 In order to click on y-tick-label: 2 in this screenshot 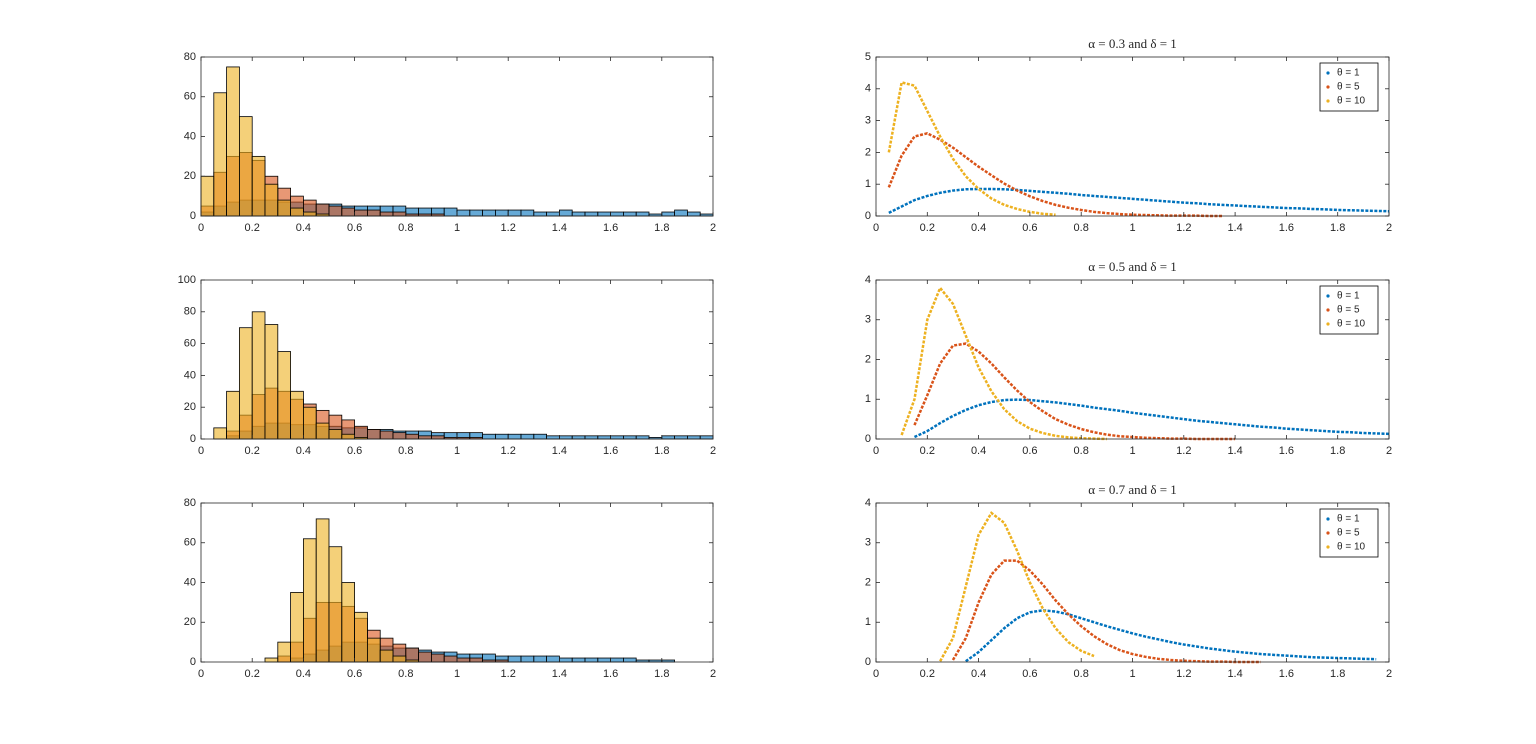, I will do `click(868, 359)`.